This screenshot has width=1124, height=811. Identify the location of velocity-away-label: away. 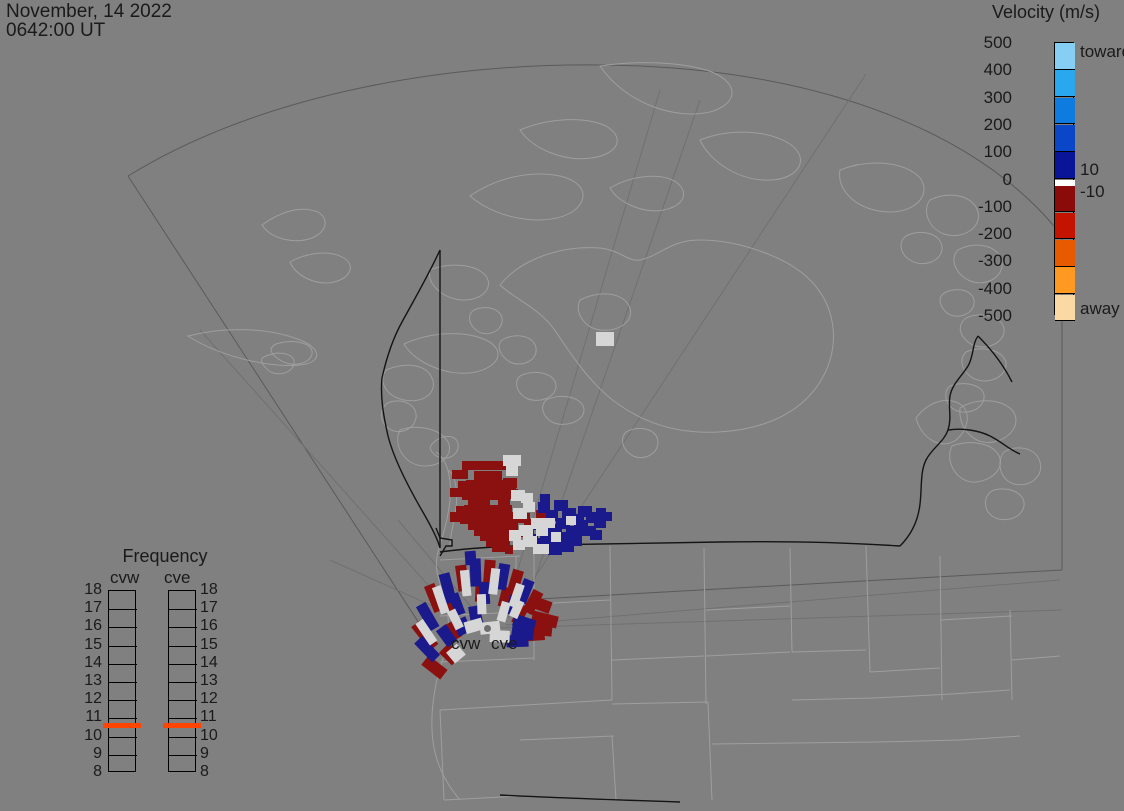
(1100, 308).